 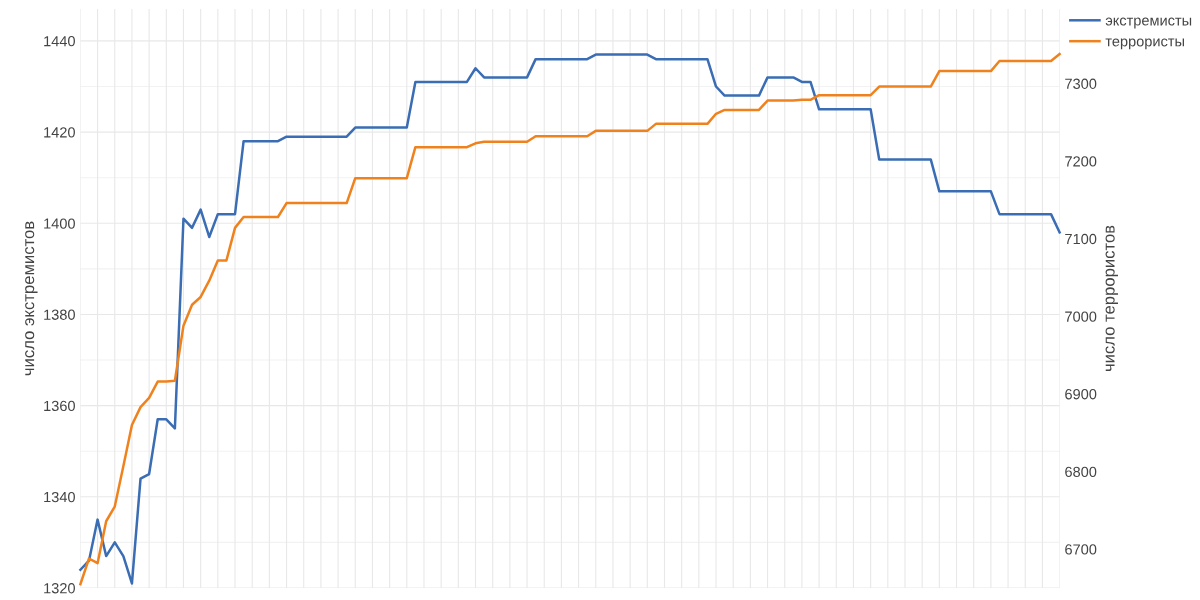 What do you see at coordinates (59, 314) in the screenshot?
I see `y-tick-label: 1380` at bounding box center [59, 314].